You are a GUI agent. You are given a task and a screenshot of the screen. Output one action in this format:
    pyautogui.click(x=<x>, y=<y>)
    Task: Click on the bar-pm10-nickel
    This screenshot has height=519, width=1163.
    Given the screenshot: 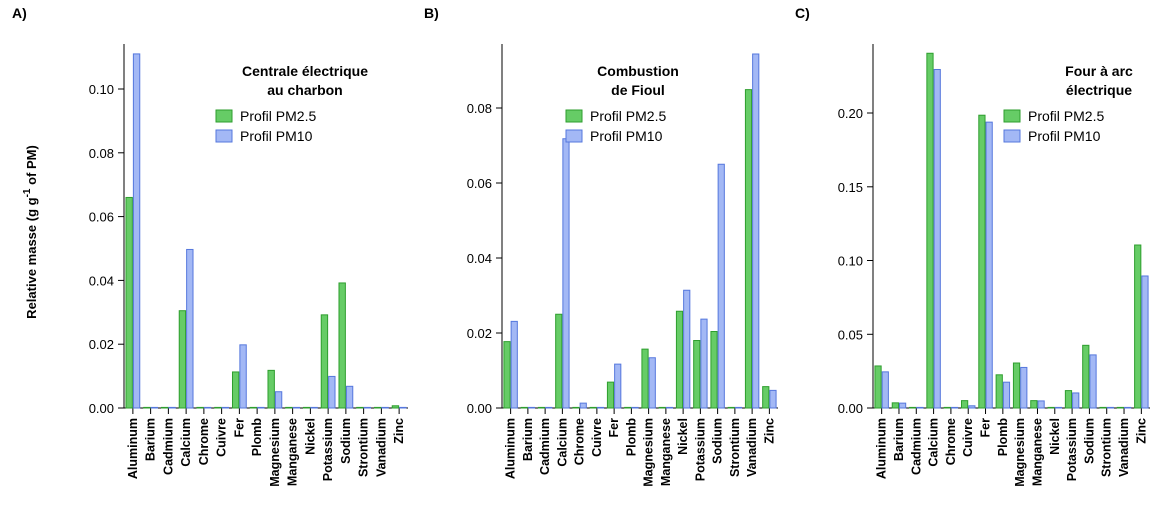 What is the action you would take?
    pyautogui.click(x=314, y=407)
    